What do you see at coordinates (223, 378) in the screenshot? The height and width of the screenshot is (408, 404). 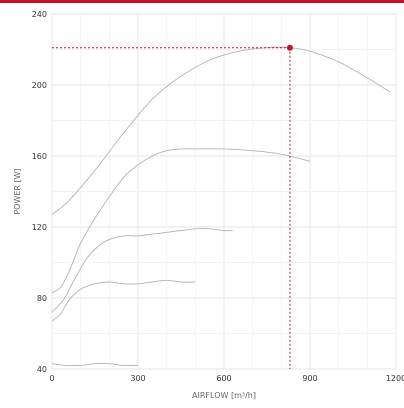 I see `x-tick-label: 600` at bounding box center [223, 378].